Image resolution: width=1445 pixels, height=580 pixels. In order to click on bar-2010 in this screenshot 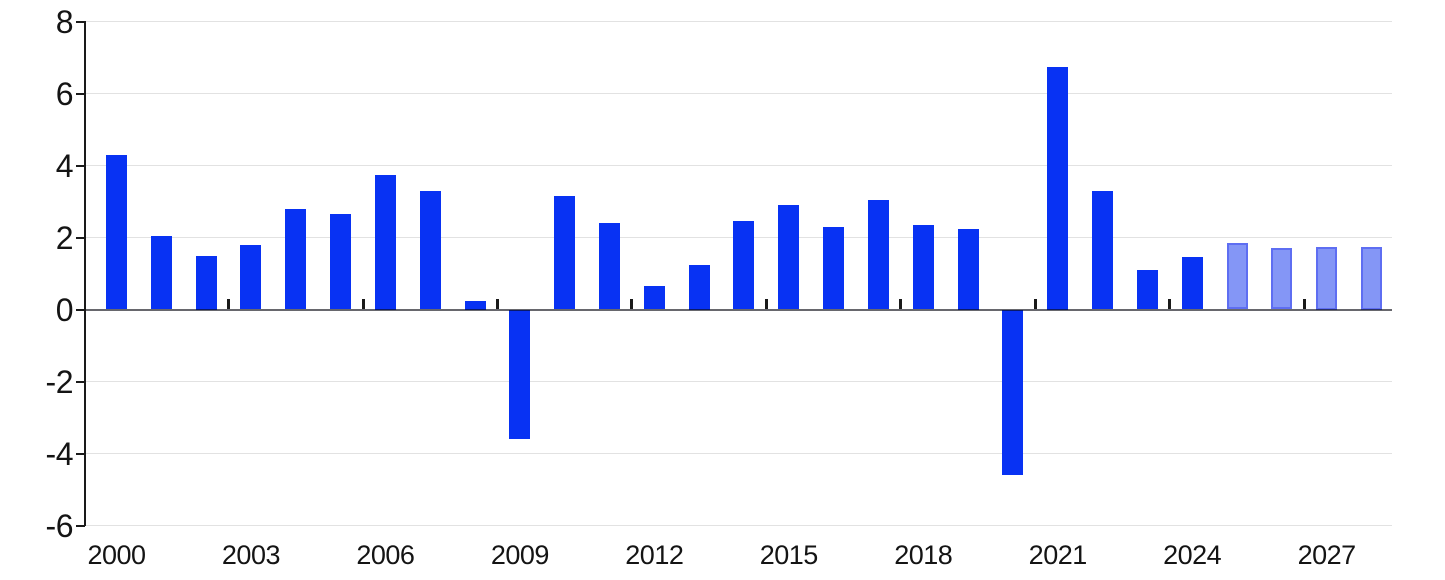, I will do `click(565, 253)`.